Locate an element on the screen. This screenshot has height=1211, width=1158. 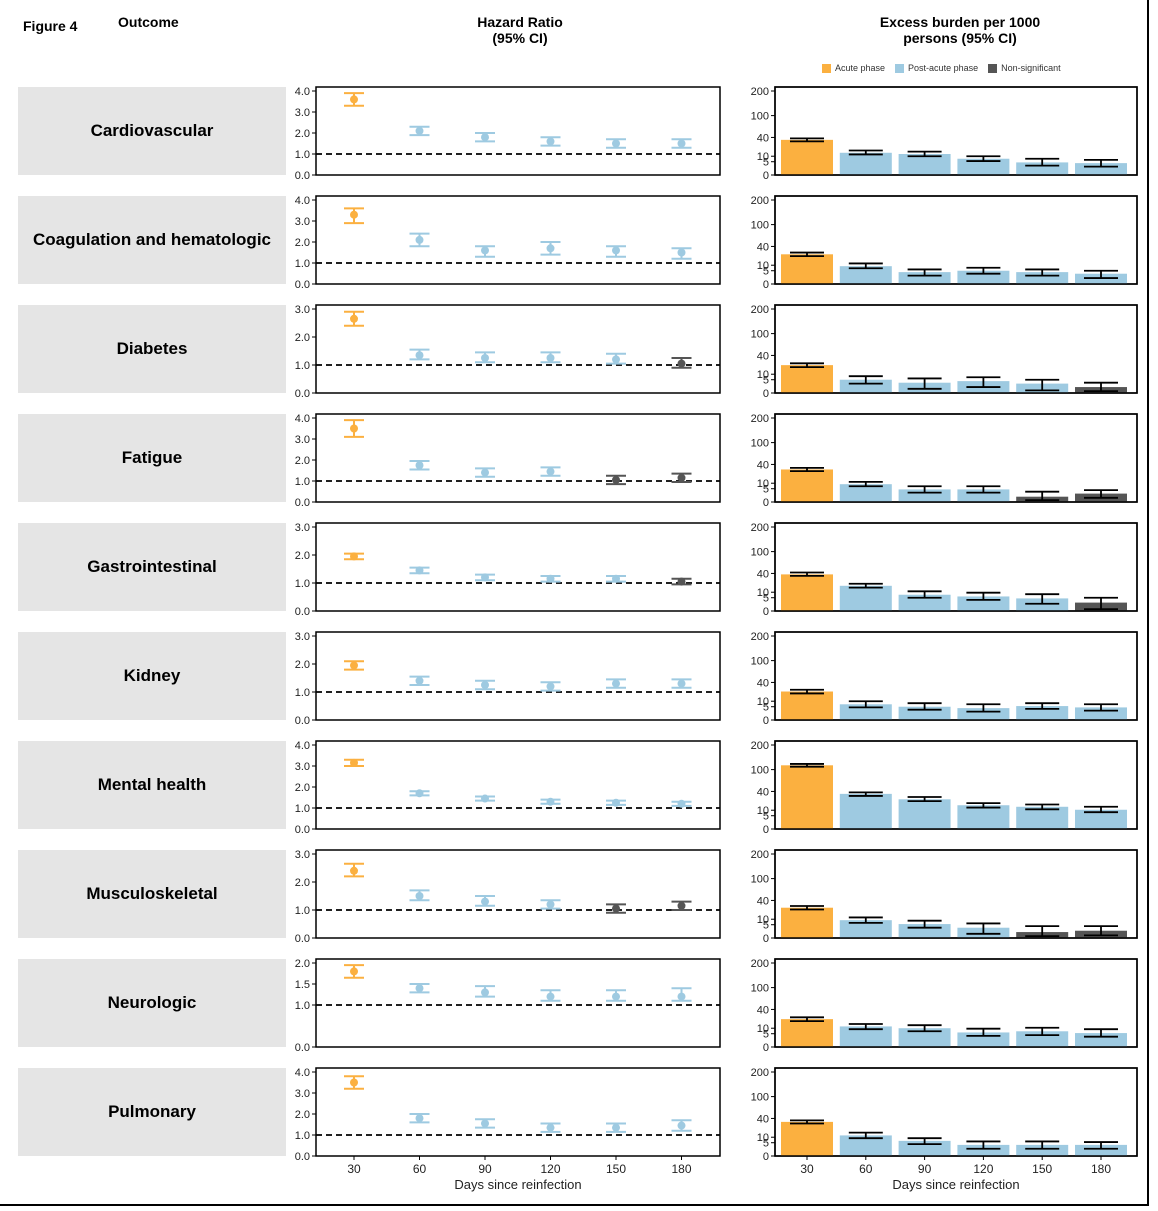
outcome-label: Fatigue is located at coordinates (152, 458).